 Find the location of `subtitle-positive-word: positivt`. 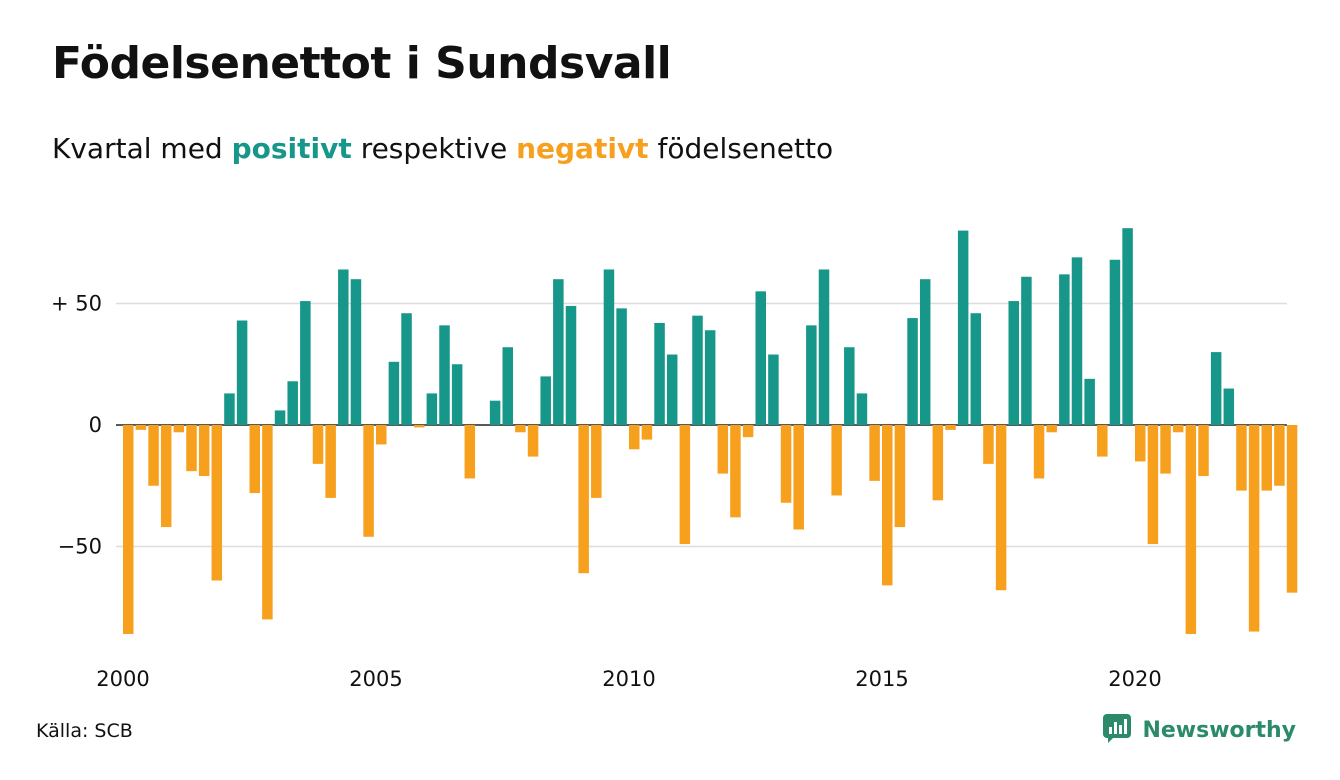

subtitle-positive-word: positivt is located at coordinates (291, 148).